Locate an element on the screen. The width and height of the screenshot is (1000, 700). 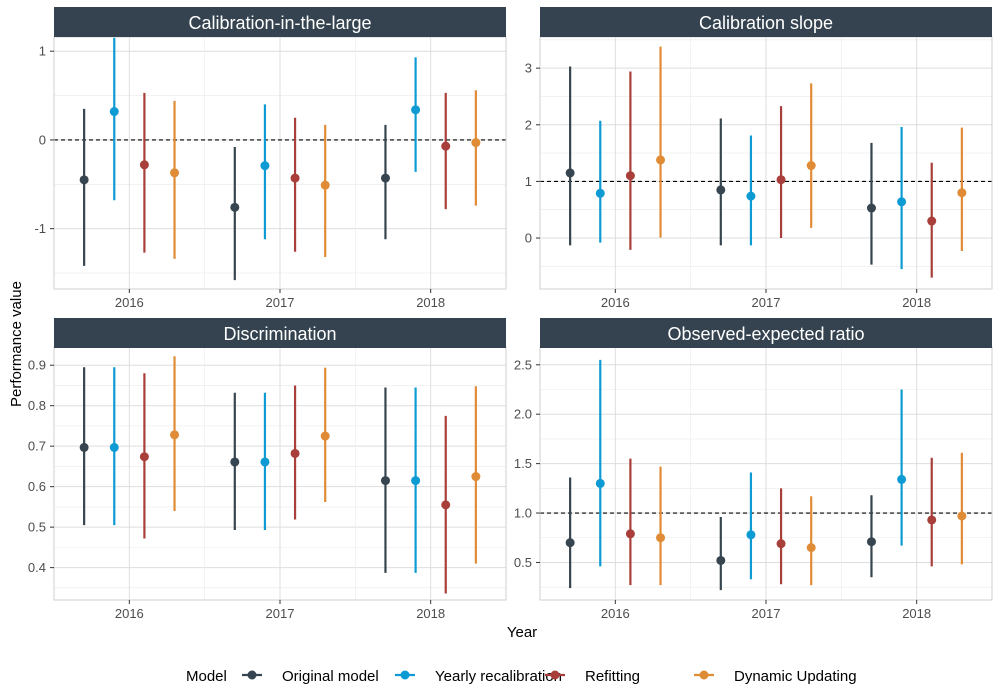
legend-label: Refitting is located at coordinates (612, 676).